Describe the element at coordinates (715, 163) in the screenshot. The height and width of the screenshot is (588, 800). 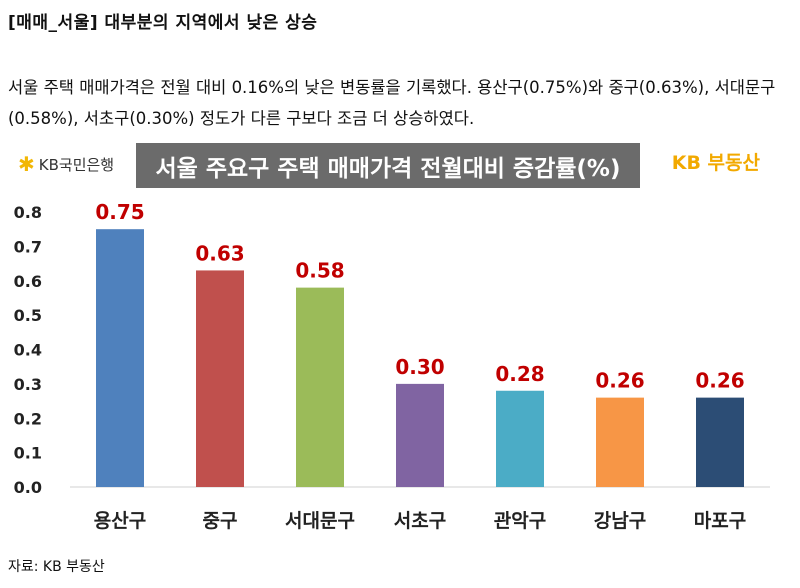
I see `kb-realestate-logo: KB 부동산` at that location.